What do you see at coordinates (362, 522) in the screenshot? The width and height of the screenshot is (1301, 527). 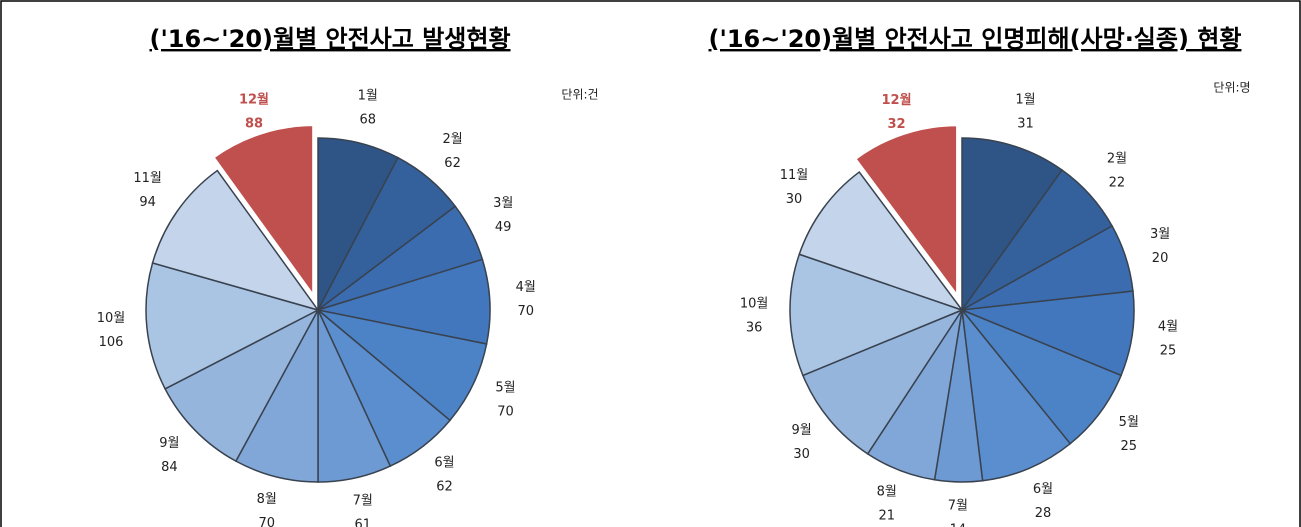 I see `slice-value-label: 61` at bounding box center [362, 522].